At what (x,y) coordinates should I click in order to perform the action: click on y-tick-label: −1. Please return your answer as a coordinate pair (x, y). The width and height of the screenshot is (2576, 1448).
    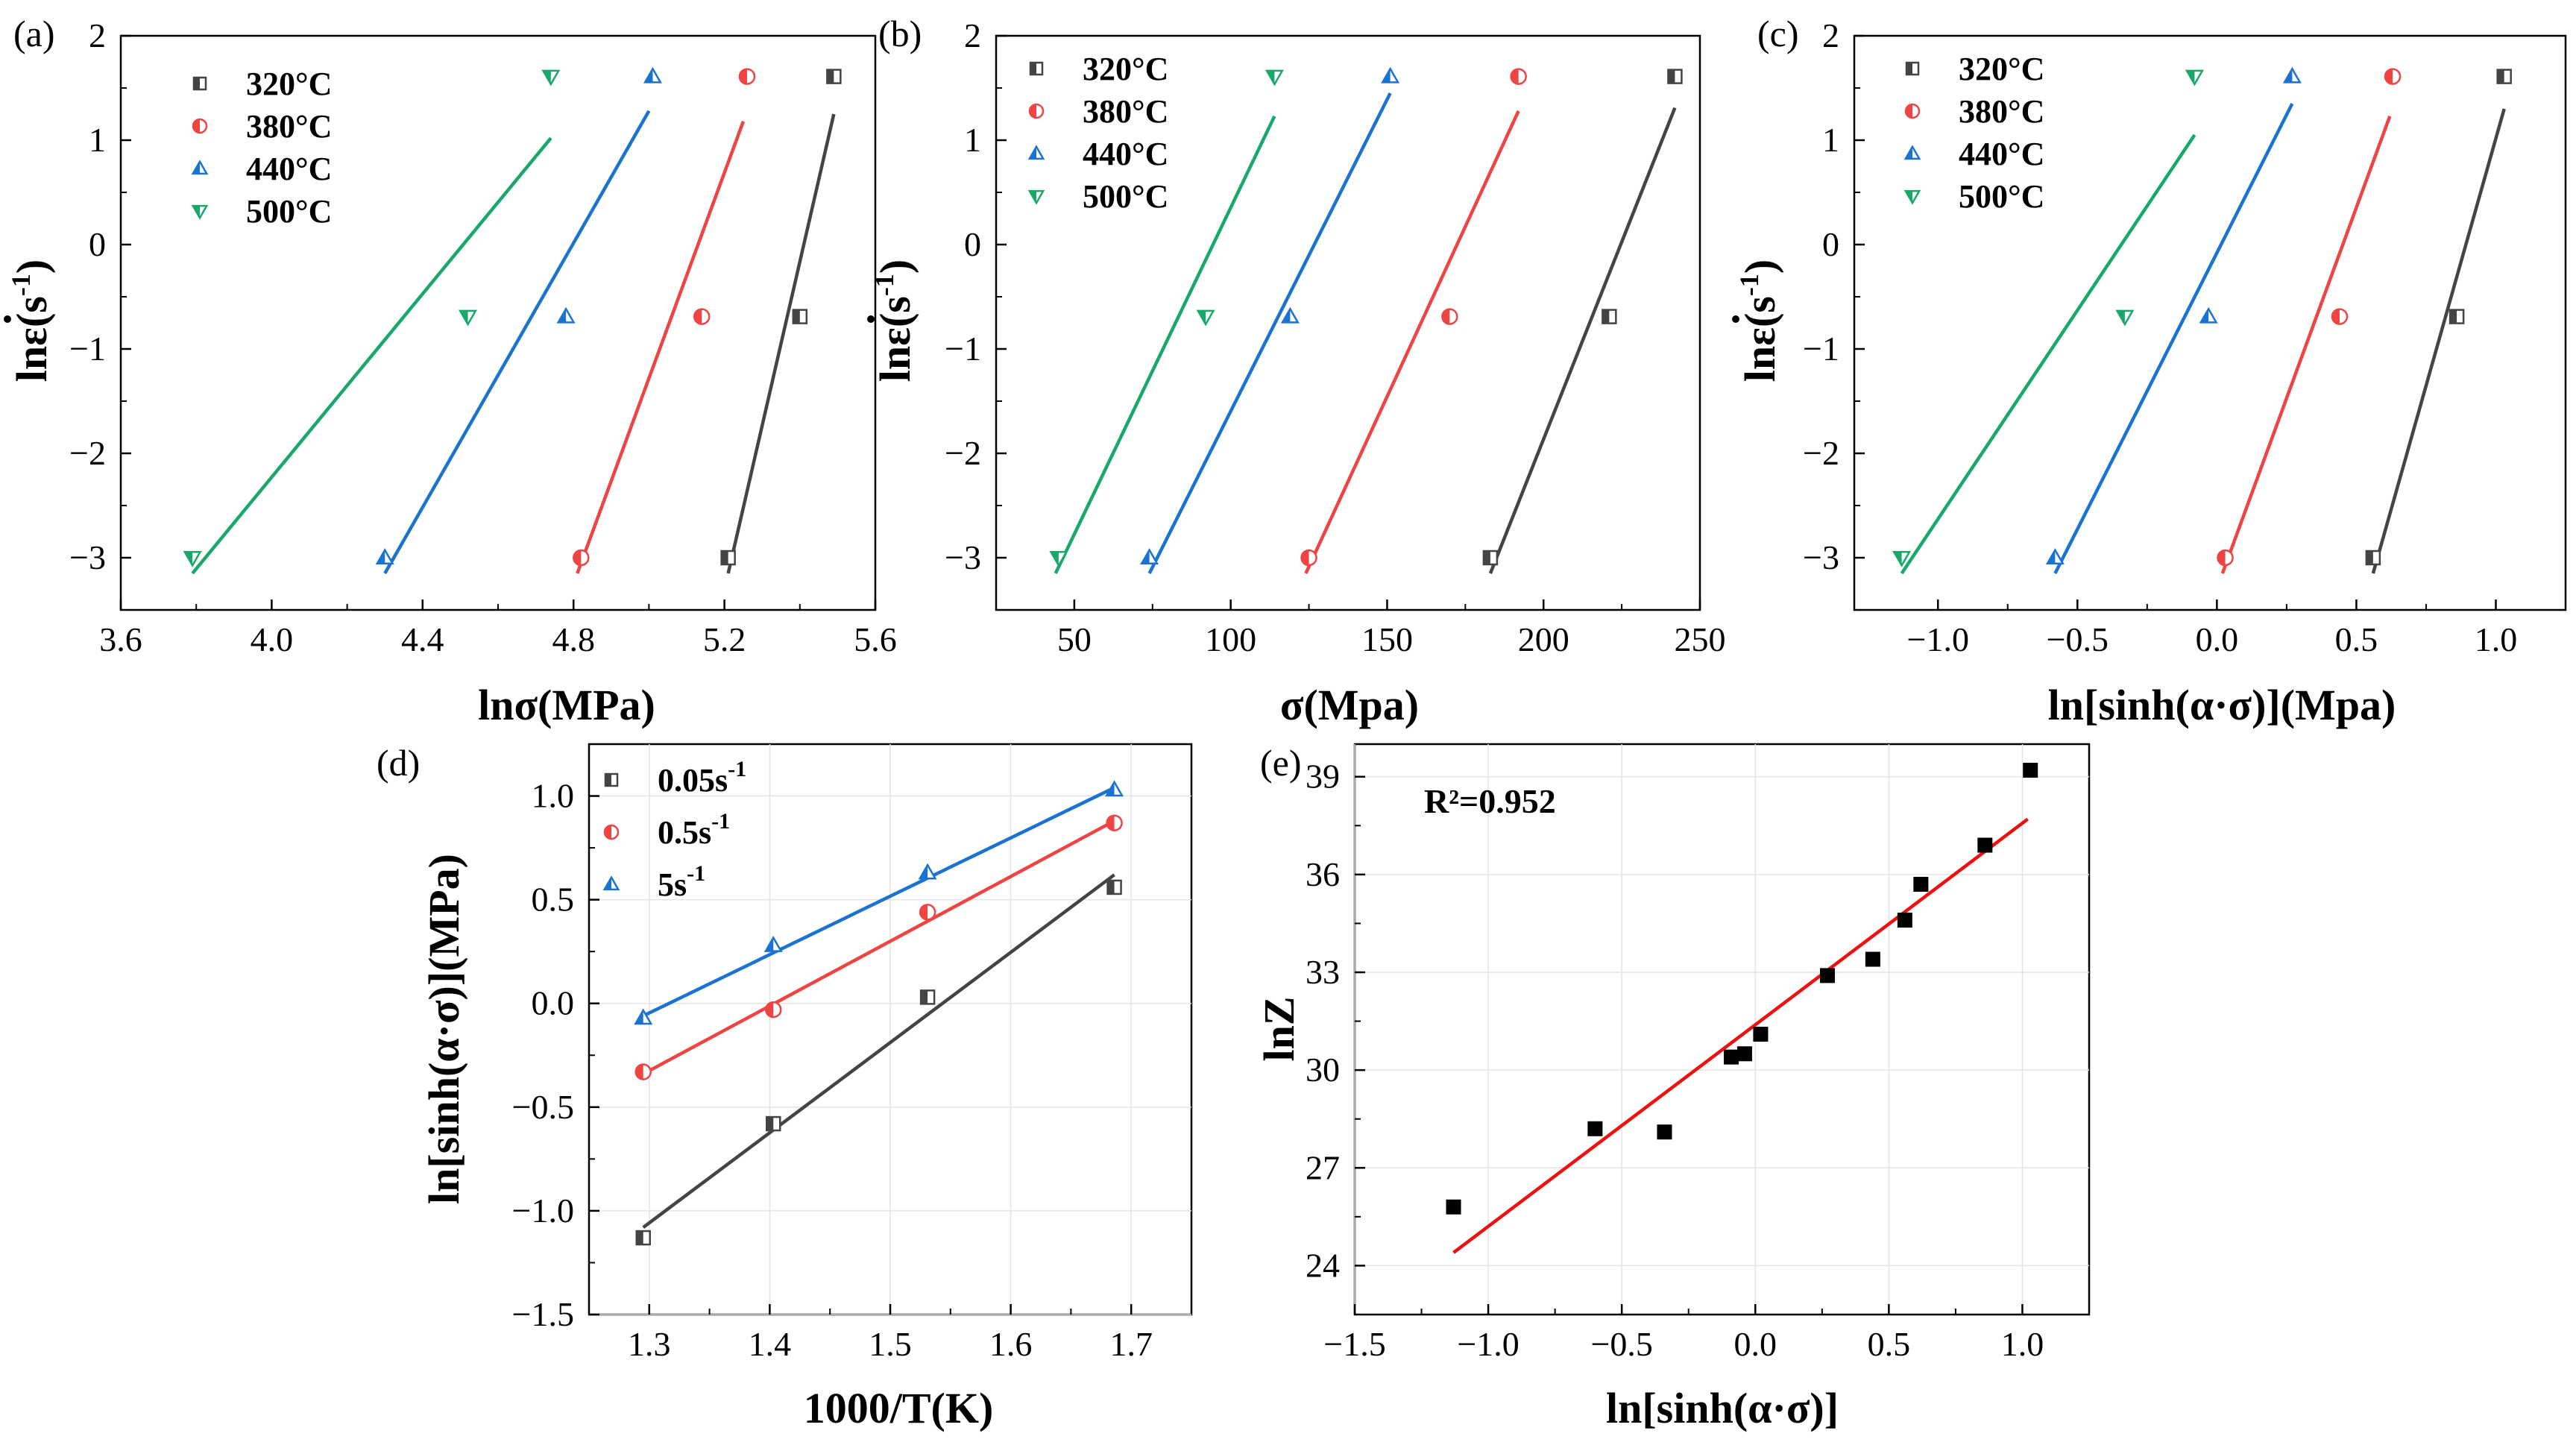
    Looking at the image, I should click on (1821, 349).